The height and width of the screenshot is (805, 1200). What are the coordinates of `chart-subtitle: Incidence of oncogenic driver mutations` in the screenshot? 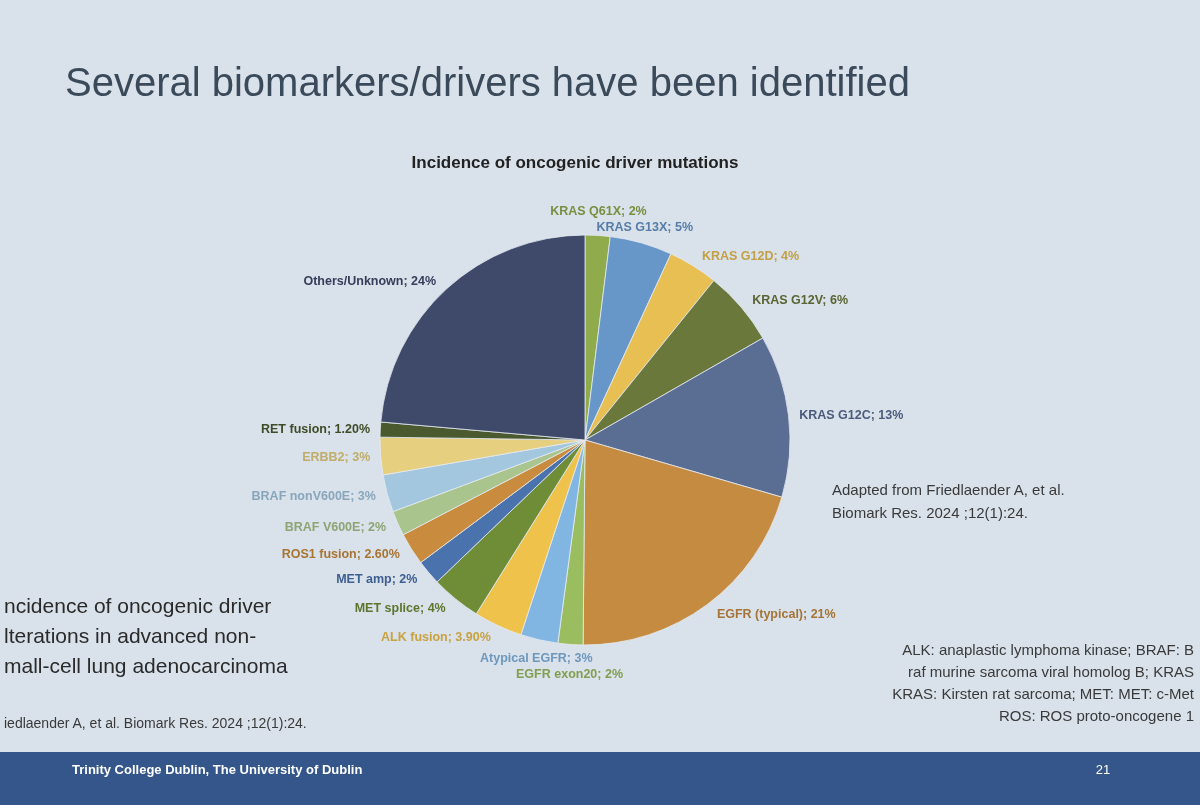 It's located at (575, 162).